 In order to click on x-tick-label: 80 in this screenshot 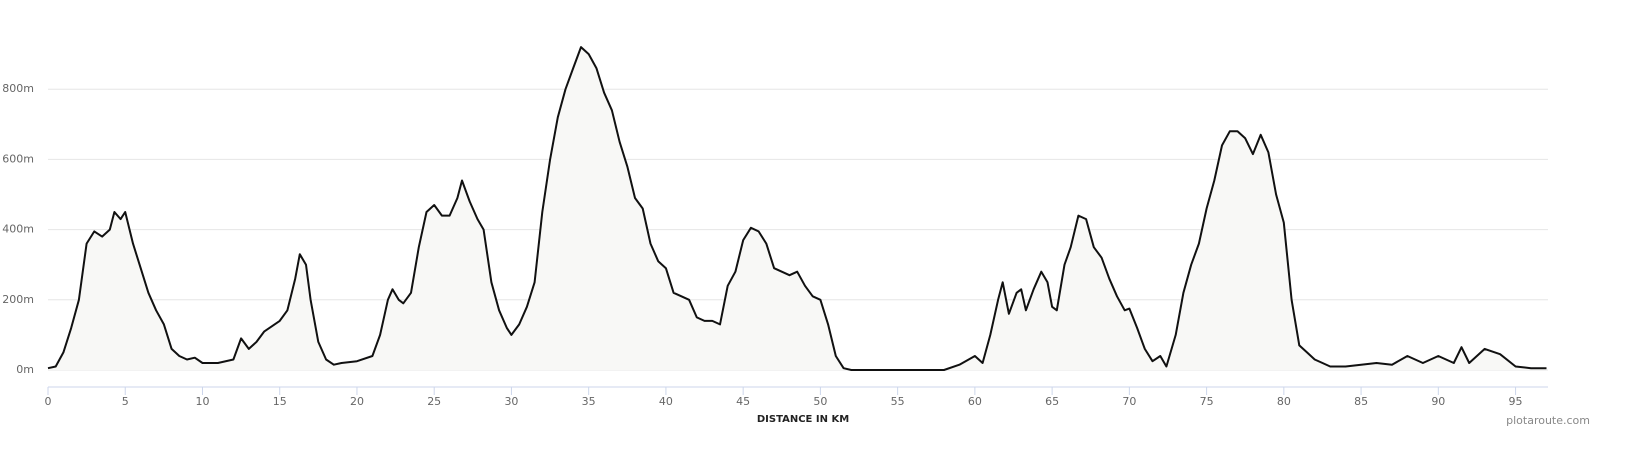, I will do `click(1284, 401)`.